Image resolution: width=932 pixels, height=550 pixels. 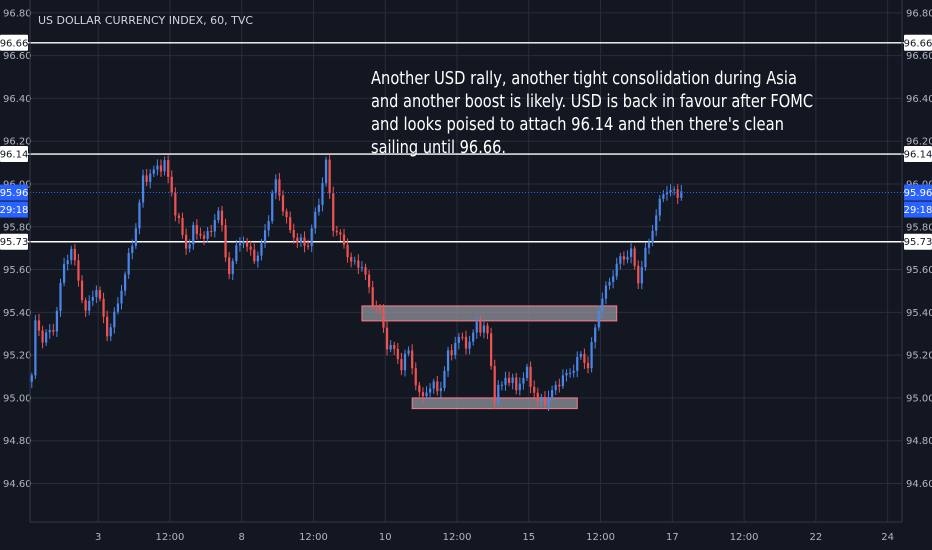 What do you see at coordinates (887, 537) in the screenshot?
I see `x-tick-label: 24` at bounding box center [887, 537].